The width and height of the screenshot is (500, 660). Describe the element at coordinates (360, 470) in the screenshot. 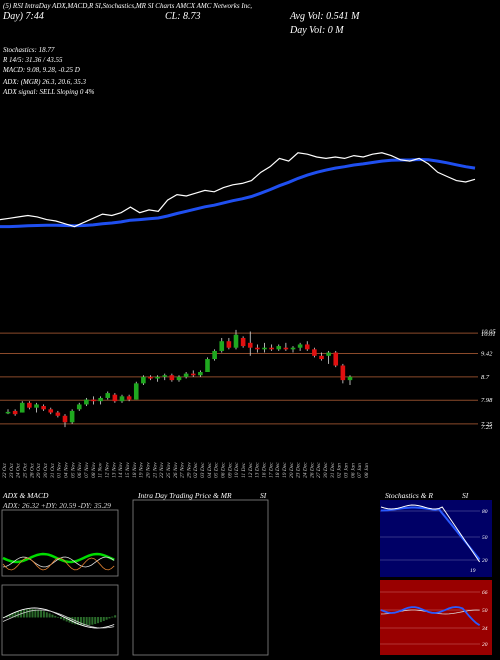

I see `date-label: 07 Jan` at that location.